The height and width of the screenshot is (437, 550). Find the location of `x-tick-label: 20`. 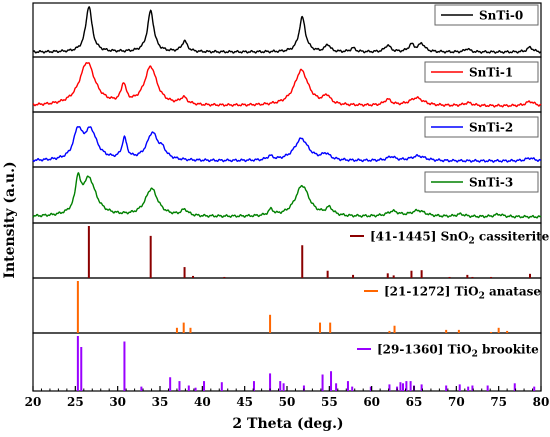

x-tick-label: 20 is located at coordinates (33, 402).